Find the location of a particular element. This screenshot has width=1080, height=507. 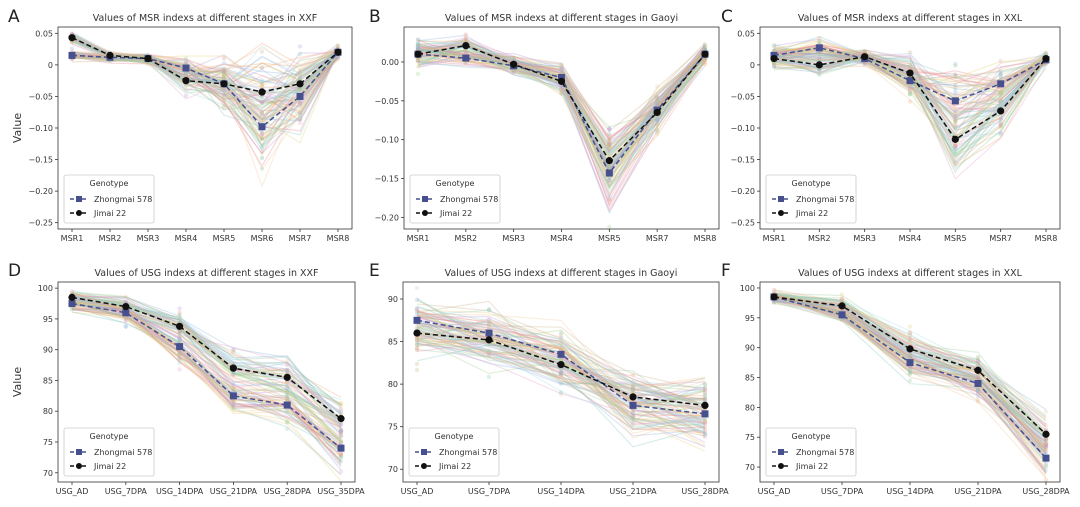

y-tick-label: −0.05 is located at coordinates (386, 101).